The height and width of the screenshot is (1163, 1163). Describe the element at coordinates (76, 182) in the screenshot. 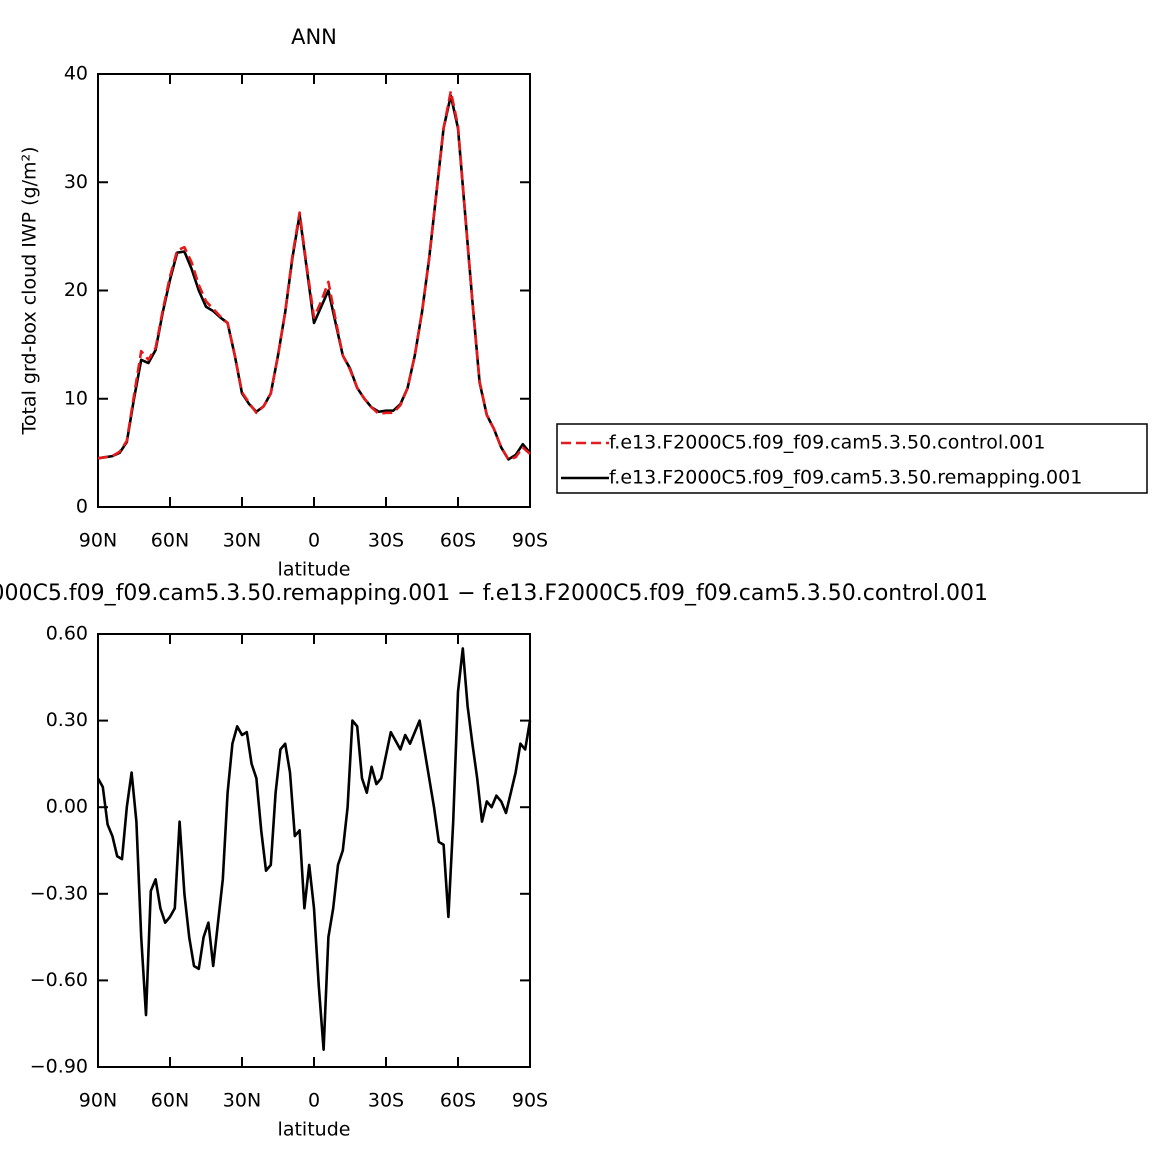

I see `y-tick-label: 30` at that location.